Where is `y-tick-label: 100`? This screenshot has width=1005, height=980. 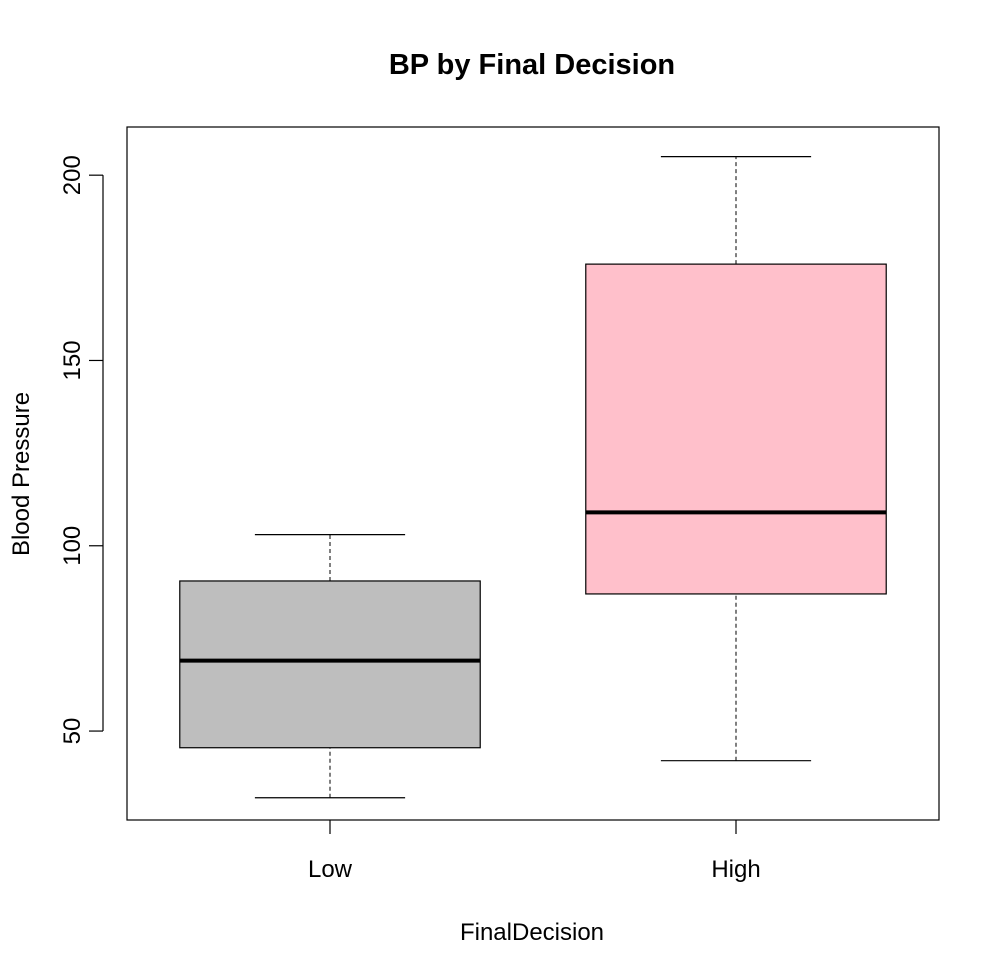
y-tick-label: 100 is located at coordinates (72, 546).